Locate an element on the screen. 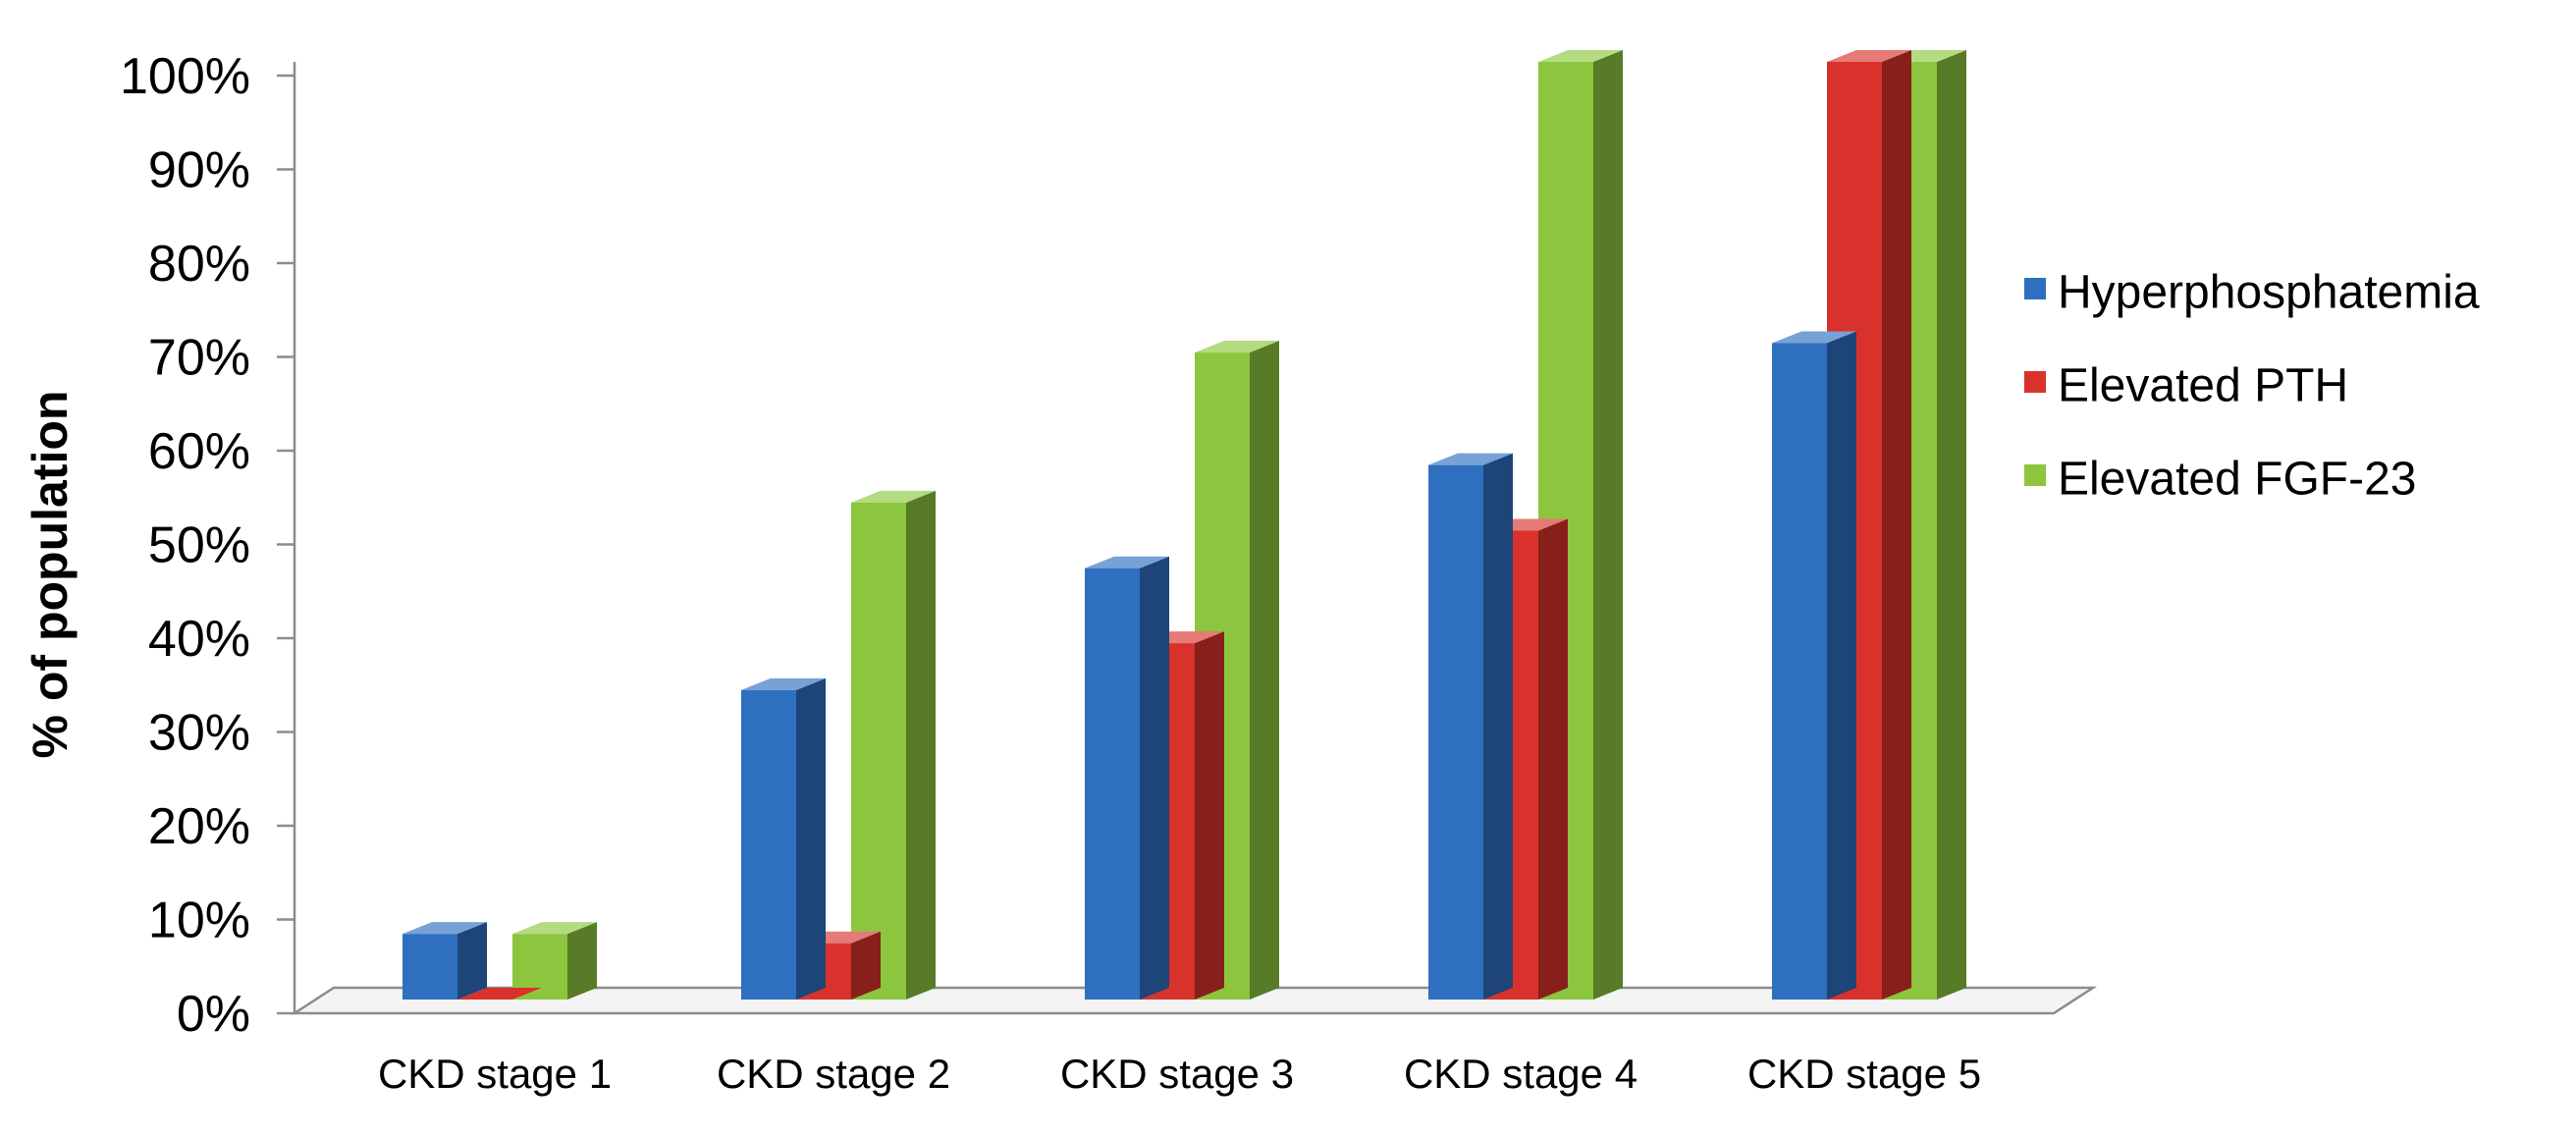  legend-label: Hyperphosphatemia is located at coordinates (2269, 293).